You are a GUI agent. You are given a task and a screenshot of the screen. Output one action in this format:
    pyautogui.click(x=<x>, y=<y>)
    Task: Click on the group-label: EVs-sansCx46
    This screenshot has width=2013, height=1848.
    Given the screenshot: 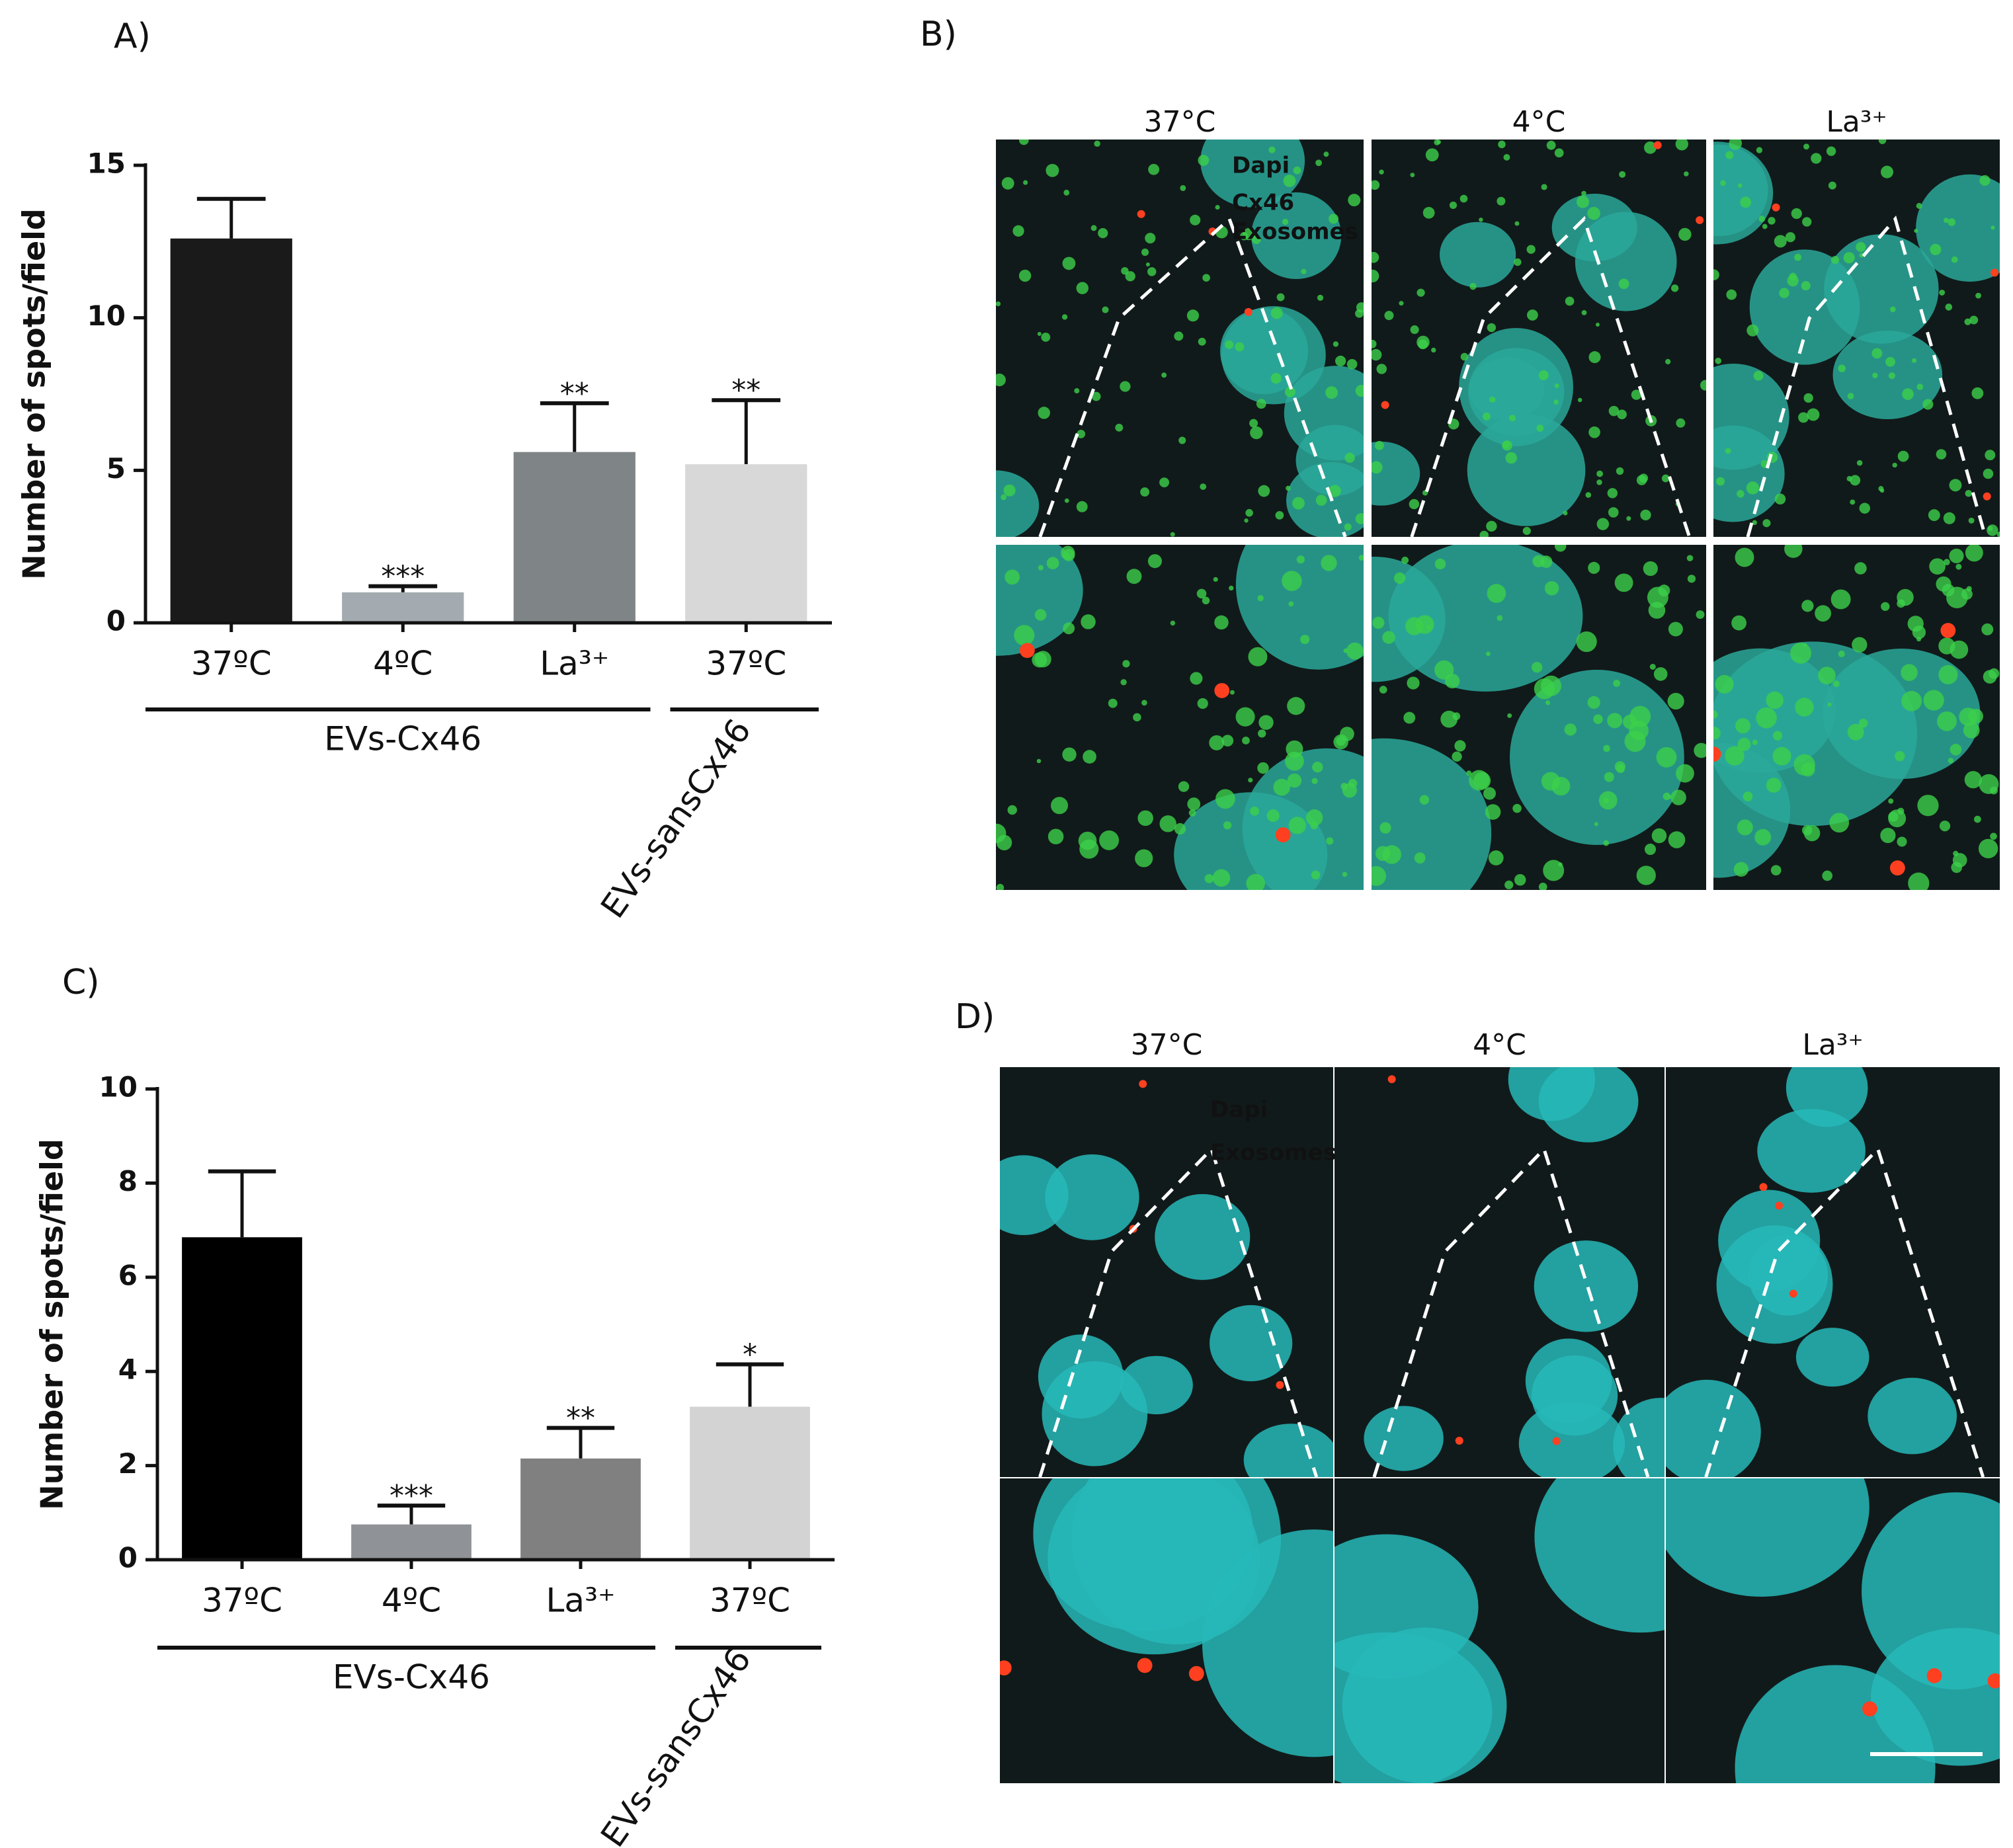 What is the action you would take?
    pyautogui.click(x=676, y=818)
    